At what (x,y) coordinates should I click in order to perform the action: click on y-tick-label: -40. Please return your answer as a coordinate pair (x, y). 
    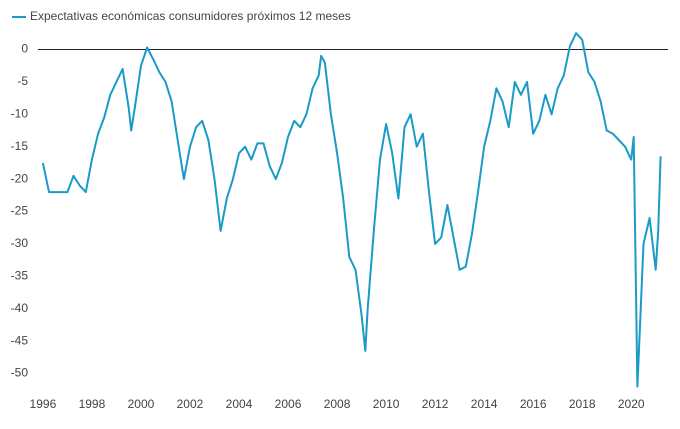
    Looking at the image, I should click on (20, 308).